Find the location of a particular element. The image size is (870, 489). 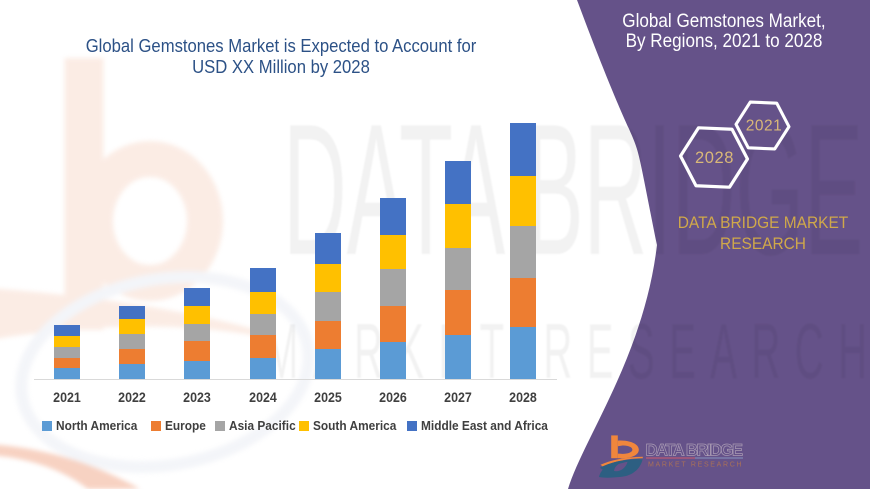

svg-text: 2028 is located at coordinates (714, 158).